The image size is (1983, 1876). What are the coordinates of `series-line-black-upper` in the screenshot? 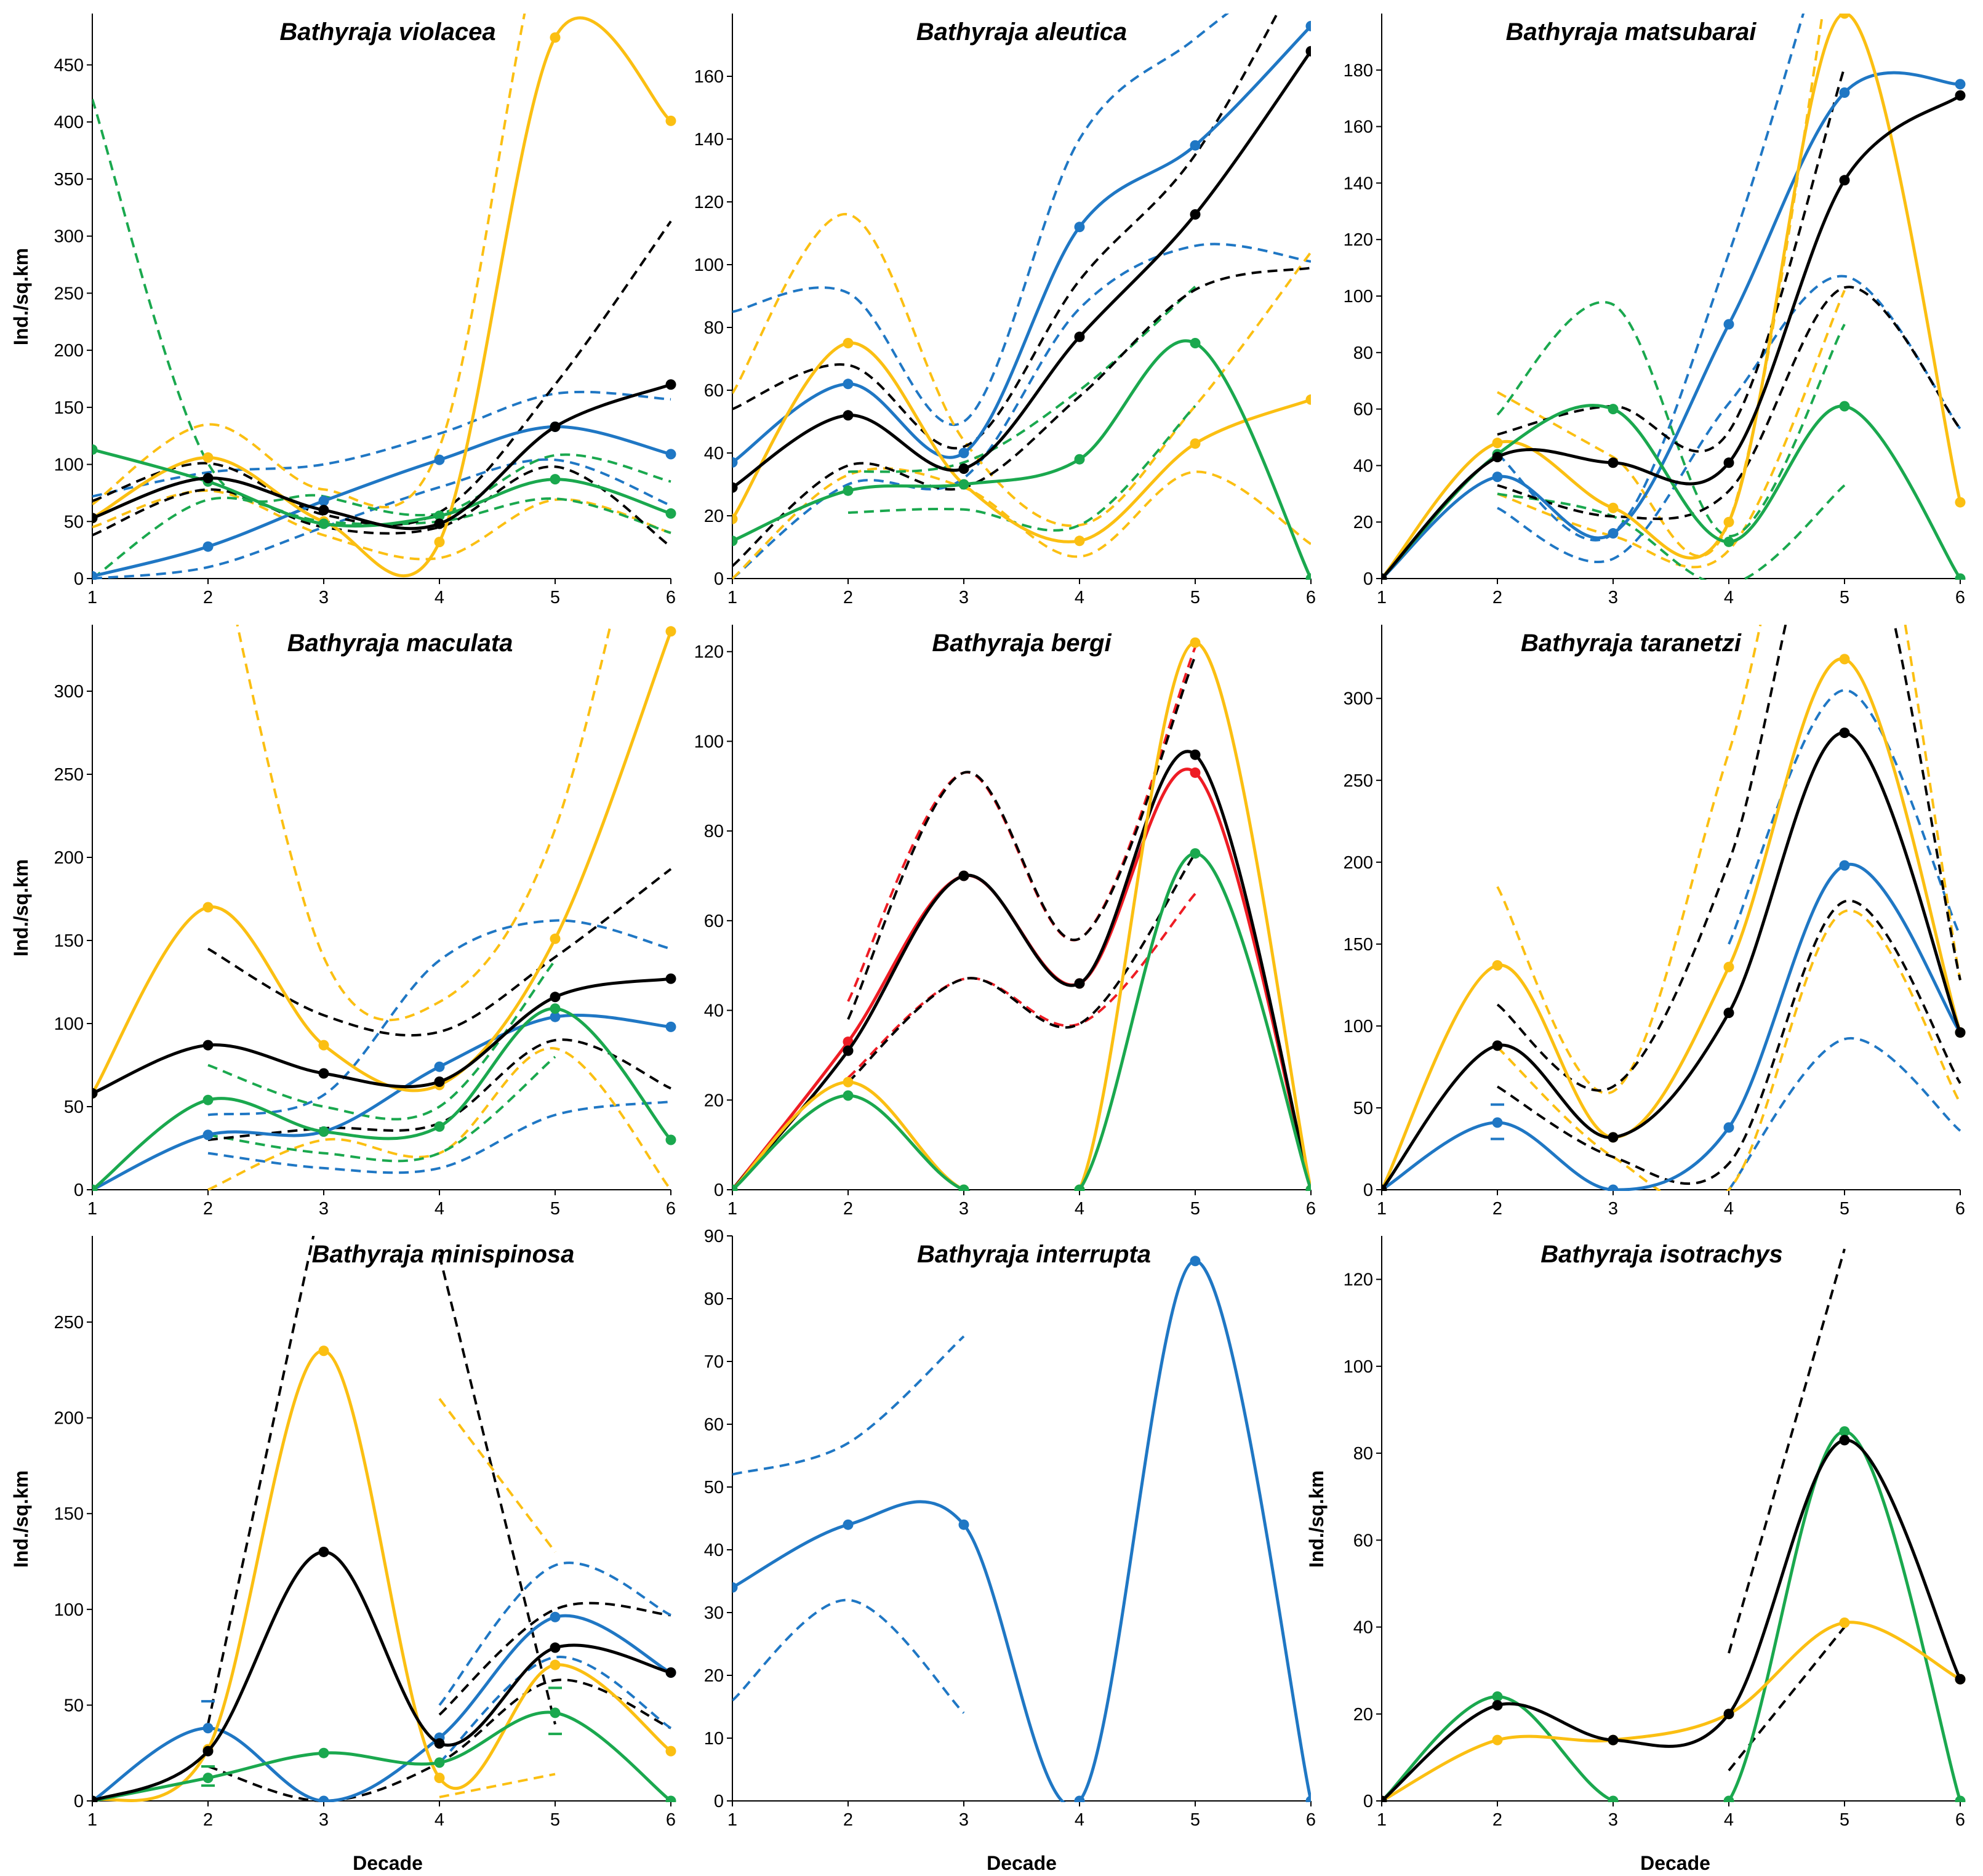 It's located at (1021, 838).